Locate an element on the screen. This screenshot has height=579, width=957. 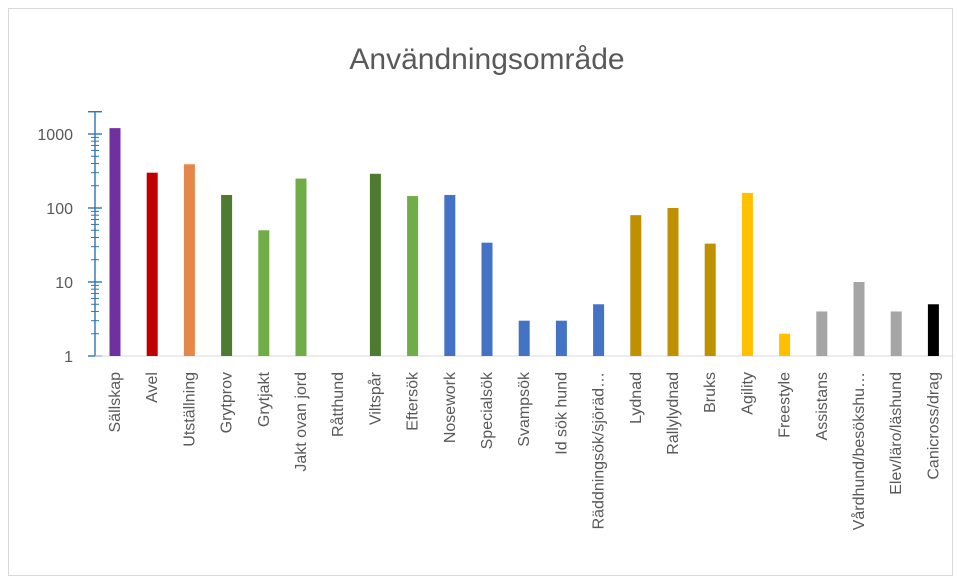
category-label: Bruks is located at coordinates (710, 392).